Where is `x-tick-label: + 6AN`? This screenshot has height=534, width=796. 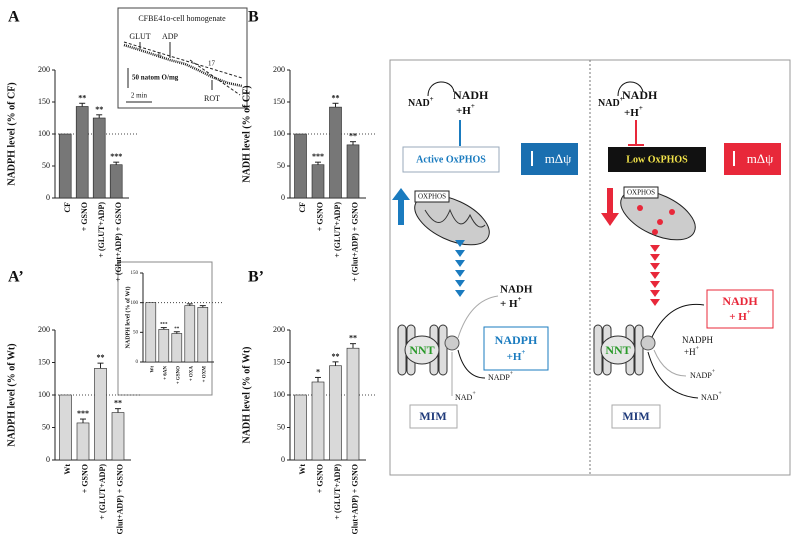 x-tick-label: + 6AN is located at coordinates (166, 373).